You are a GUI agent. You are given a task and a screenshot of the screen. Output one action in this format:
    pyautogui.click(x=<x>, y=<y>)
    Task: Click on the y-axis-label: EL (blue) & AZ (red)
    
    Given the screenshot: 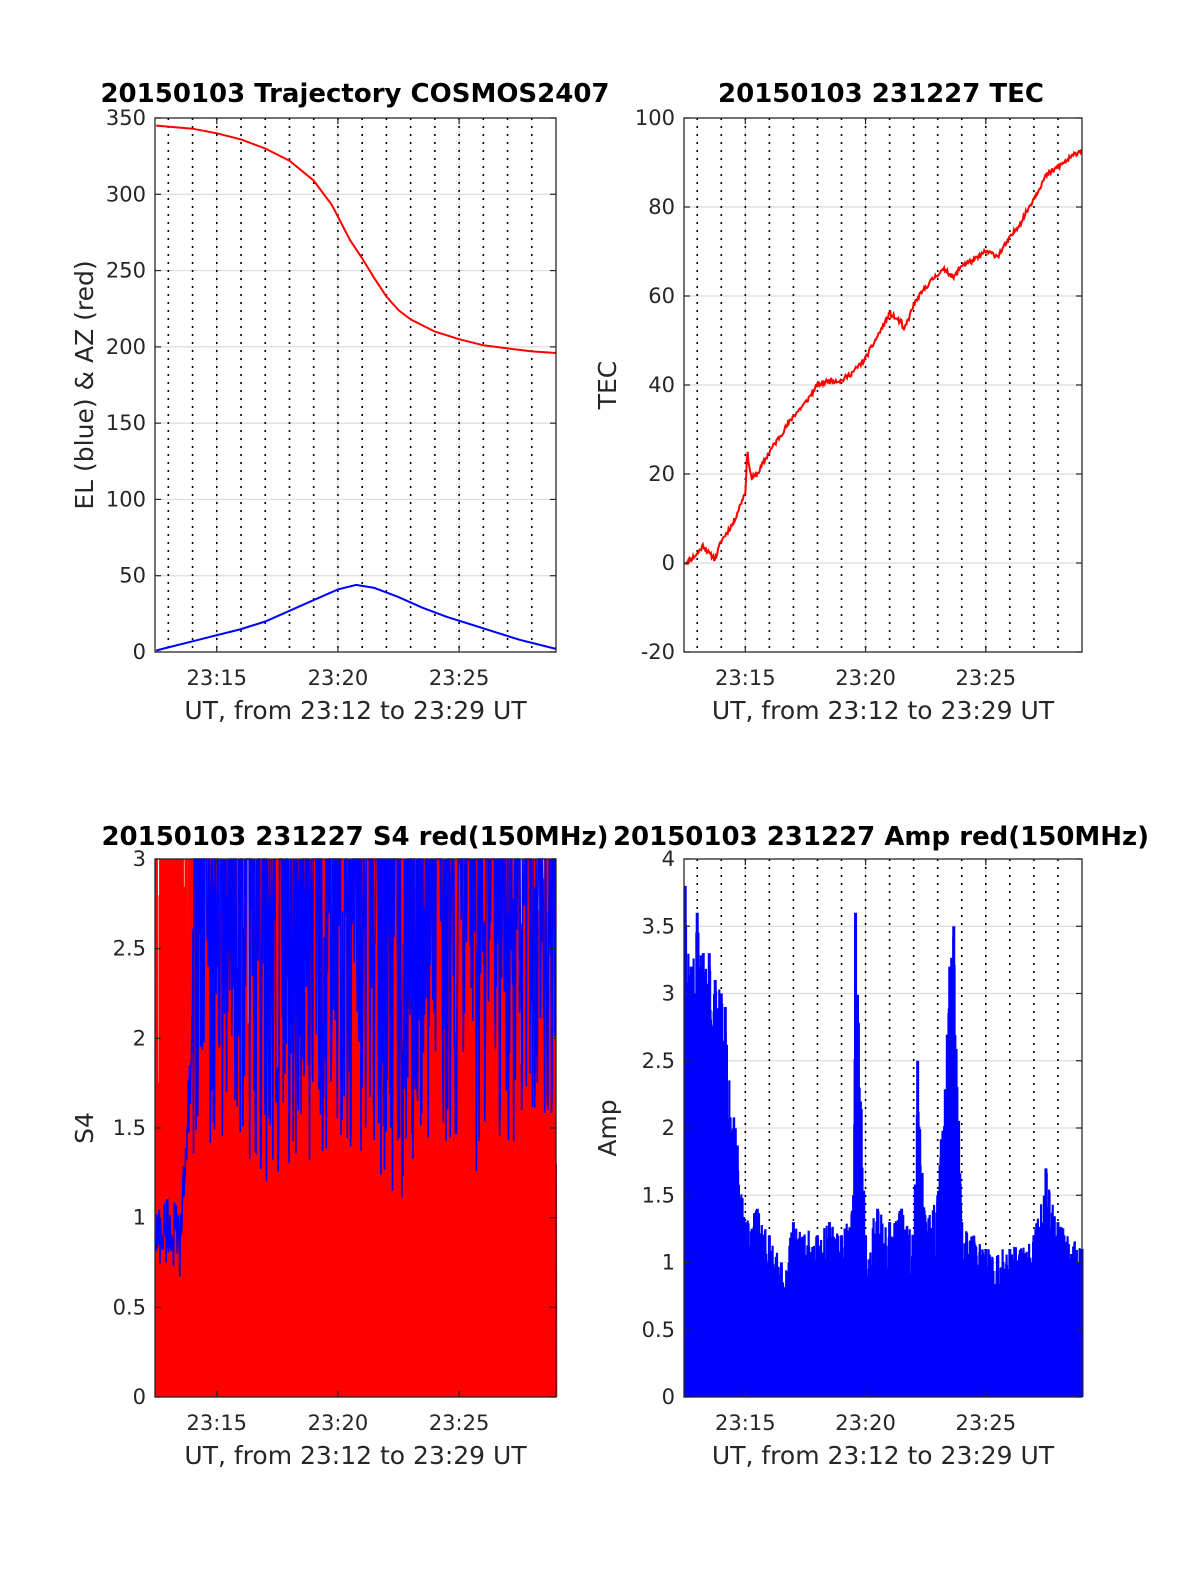 What is the action you would take?
    pyautogui.click(x=84, y=384)
    